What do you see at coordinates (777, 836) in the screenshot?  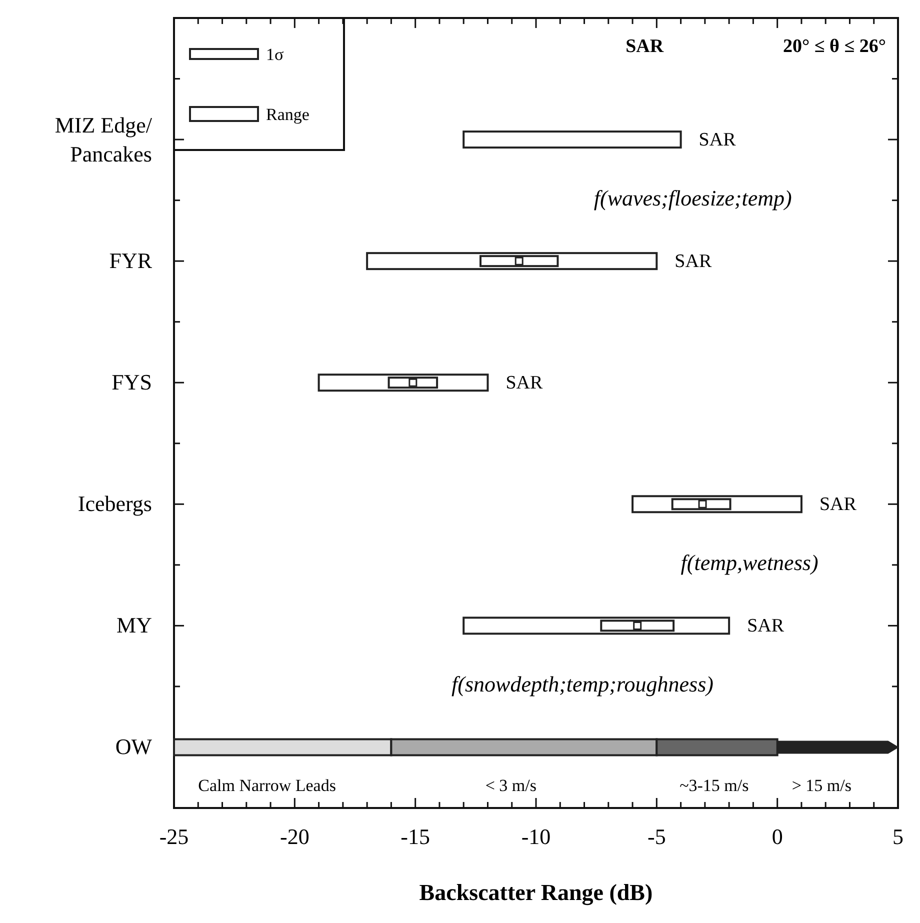 I see `x-tick-label: 0` at bounding box center [777, 836].